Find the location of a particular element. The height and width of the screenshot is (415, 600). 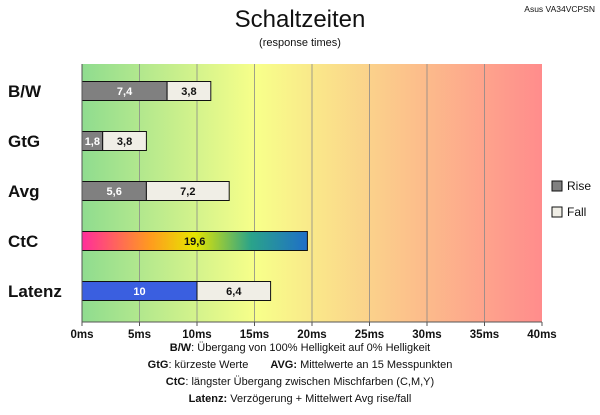

bar-label-fall-latenz: 6,4 is located at coordinates (234, 292).